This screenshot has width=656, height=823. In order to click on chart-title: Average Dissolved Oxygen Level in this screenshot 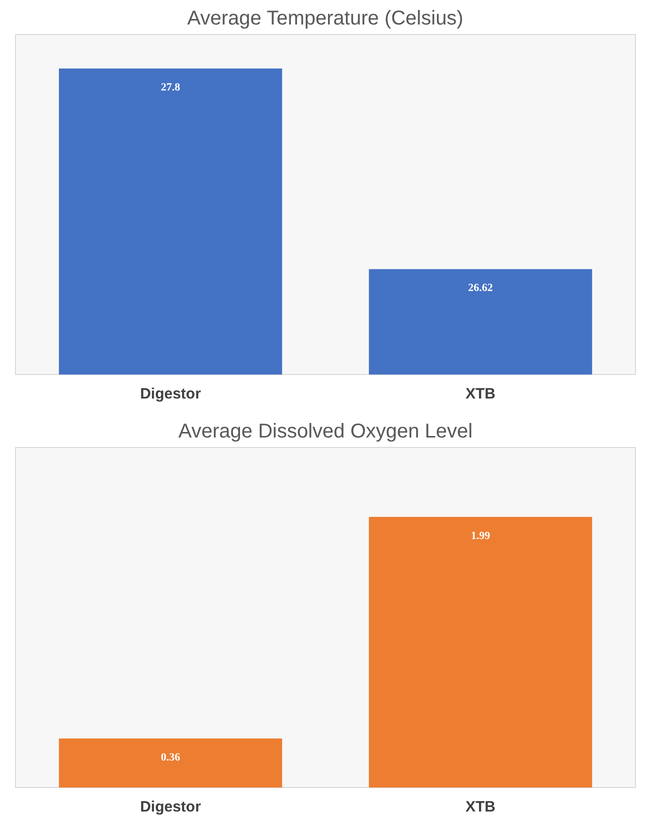, I will do `click(325, 431)`.